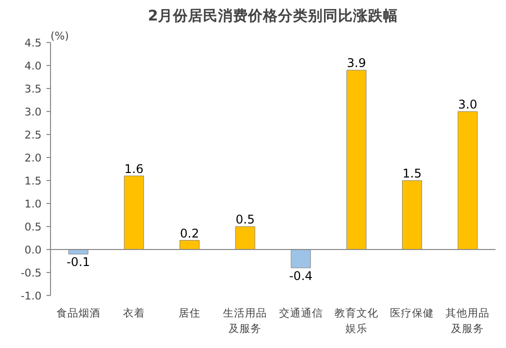  What do you see at coordinates (245, 321) in the screenshot?
I see `x-tick-label: 生活用品及服务` at bounding box center [245, 321].